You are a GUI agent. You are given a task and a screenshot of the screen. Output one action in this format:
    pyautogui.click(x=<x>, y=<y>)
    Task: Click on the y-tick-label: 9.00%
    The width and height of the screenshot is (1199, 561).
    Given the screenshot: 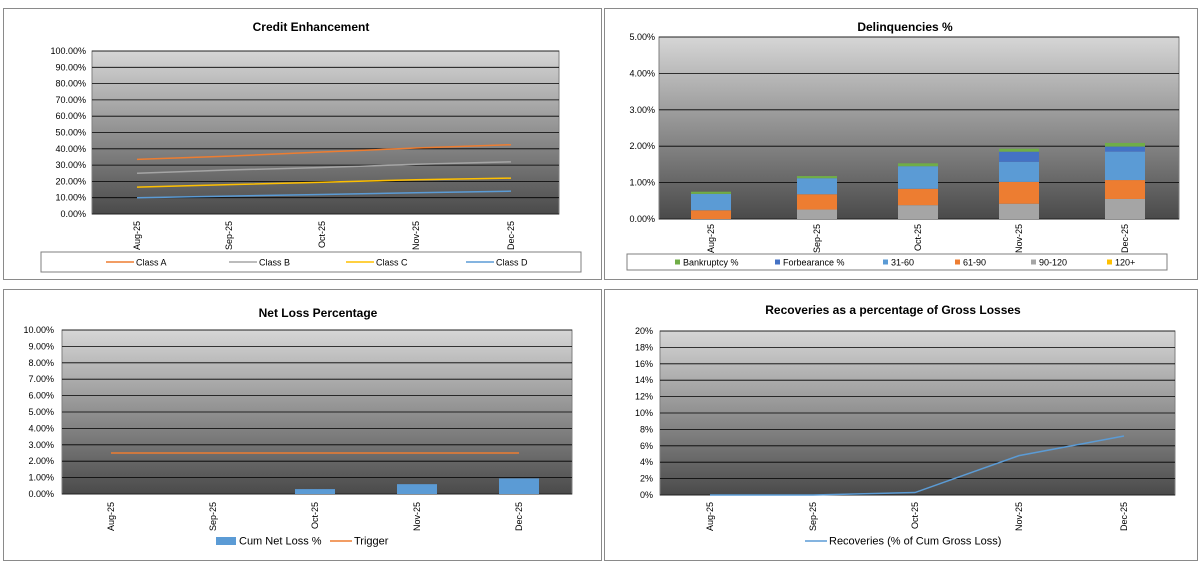 What is the action you would take?
    pyautogui.click(x=41, y=346)
    